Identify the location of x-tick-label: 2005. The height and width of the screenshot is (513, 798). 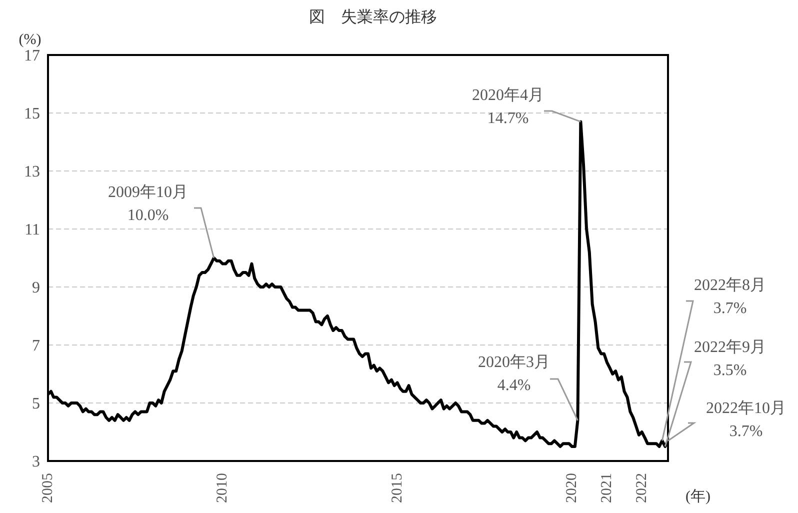
(48, 488).